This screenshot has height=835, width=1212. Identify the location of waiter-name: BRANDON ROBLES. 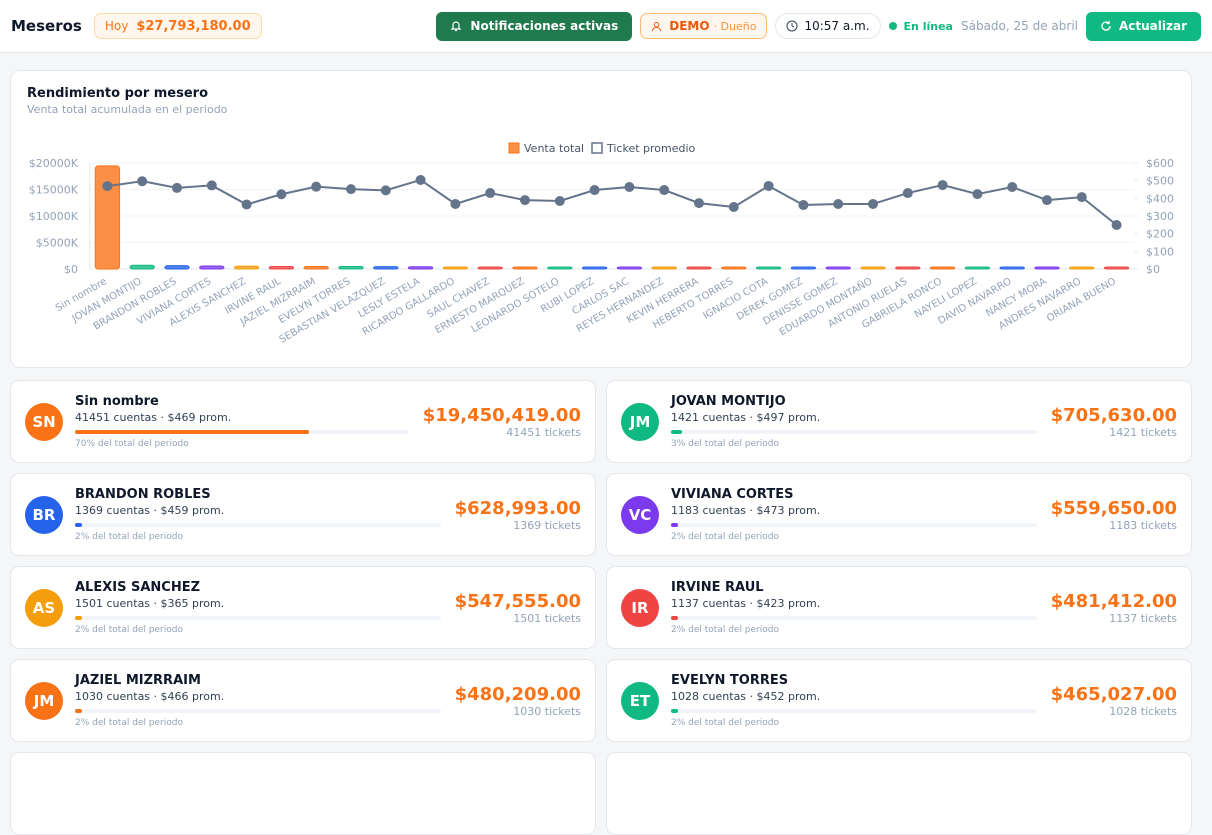
(143, 494).